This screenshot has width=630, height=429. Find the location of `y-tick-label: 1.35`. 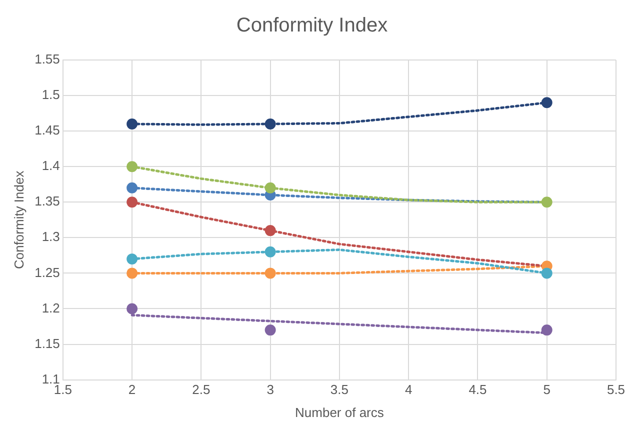

y-tick-label: 1.35 is located at coordinates (47, 201).